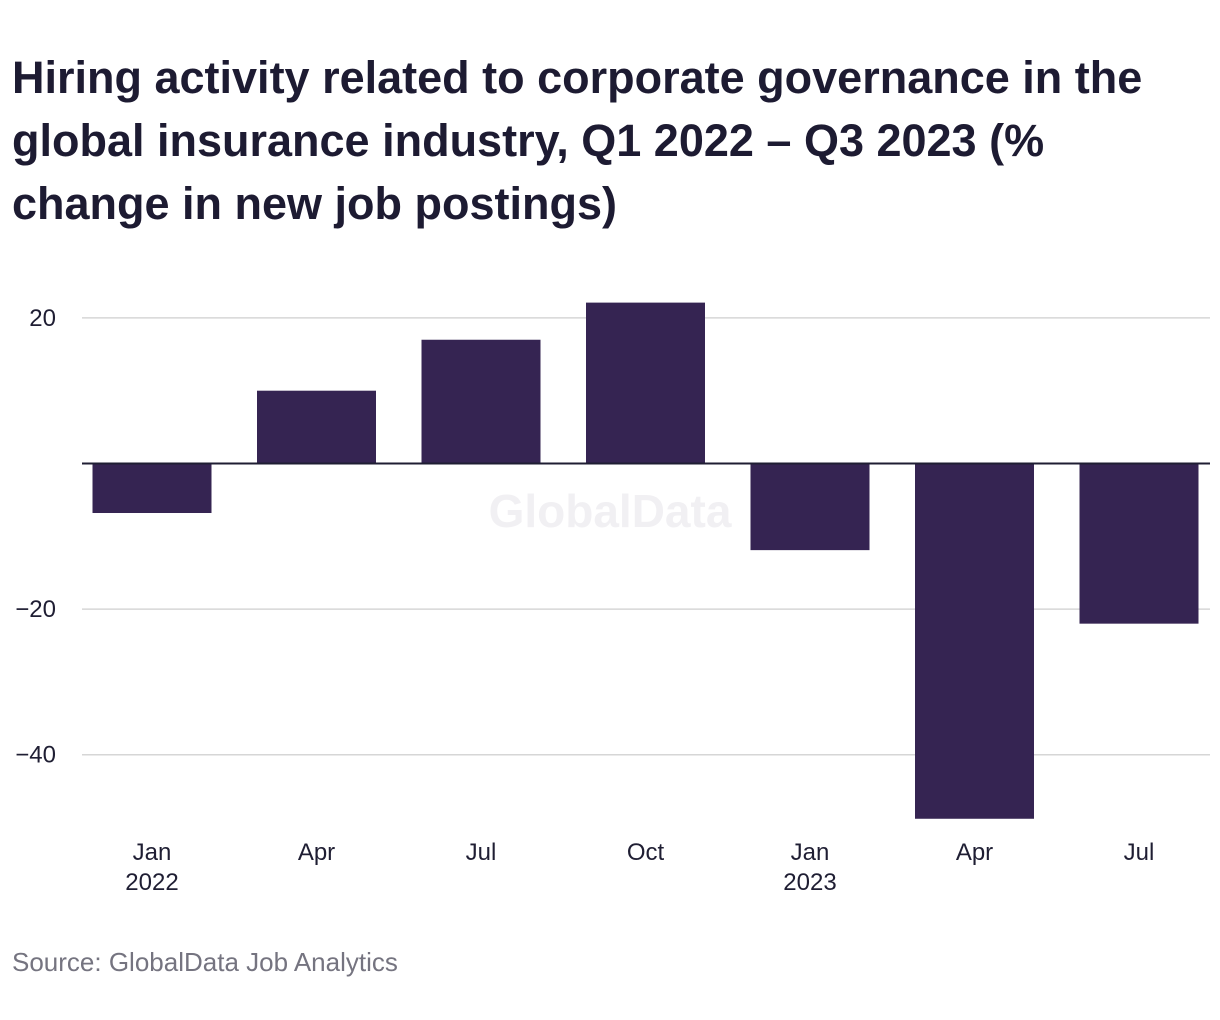 Image resolution: width=1220 pixels, height=1020 pixels. Describe the element at coordinates (205, 962) in the screenshot. I see `source-note: Source: GlobalData Job Analytics` at that location.